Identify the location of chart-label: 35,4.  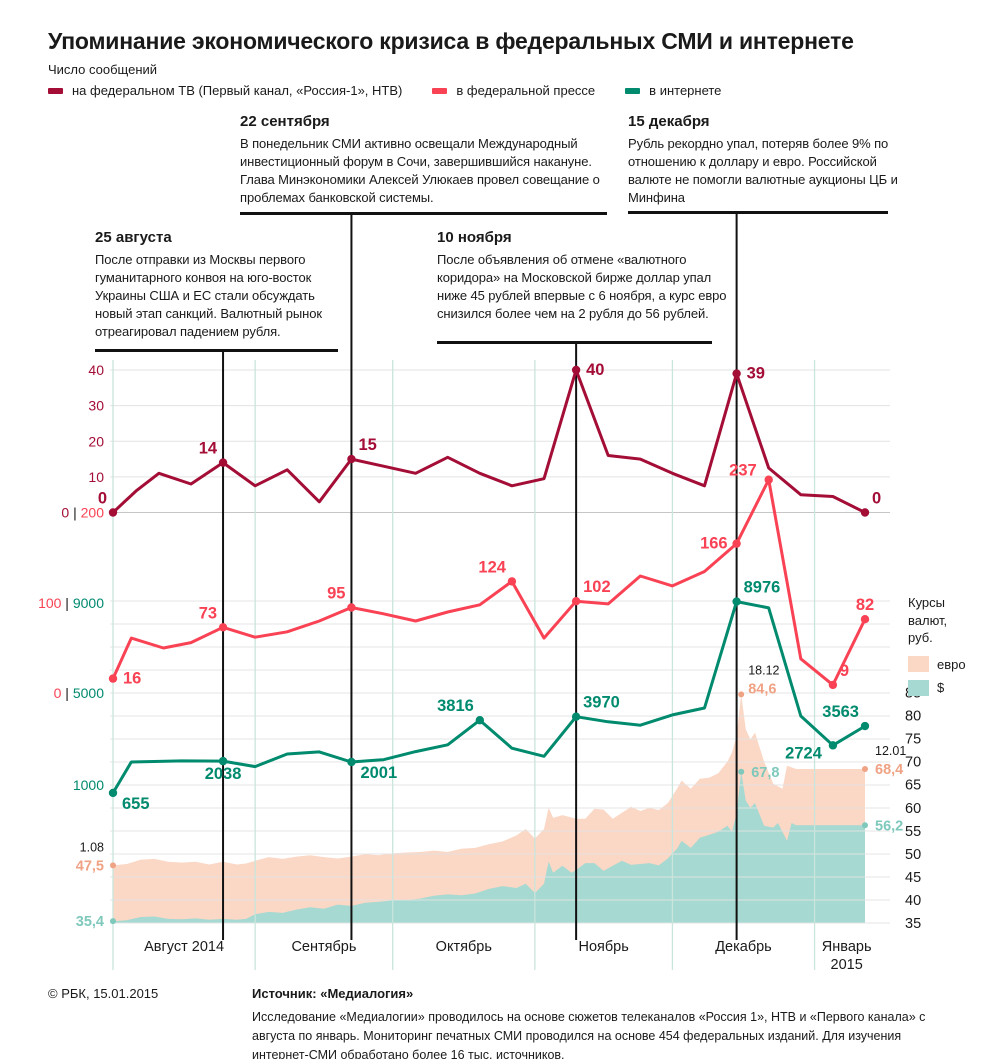
(90, 922).